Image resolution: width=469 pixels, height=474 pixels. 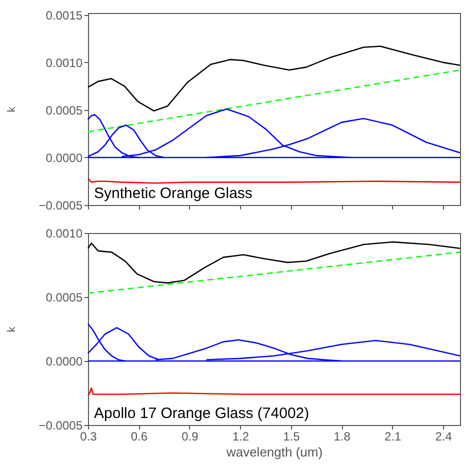 What do you see at coordinates (64, 15) in the screenshot?
I see `y-tick-label: 0.0015` at bounding box center [64, 15].